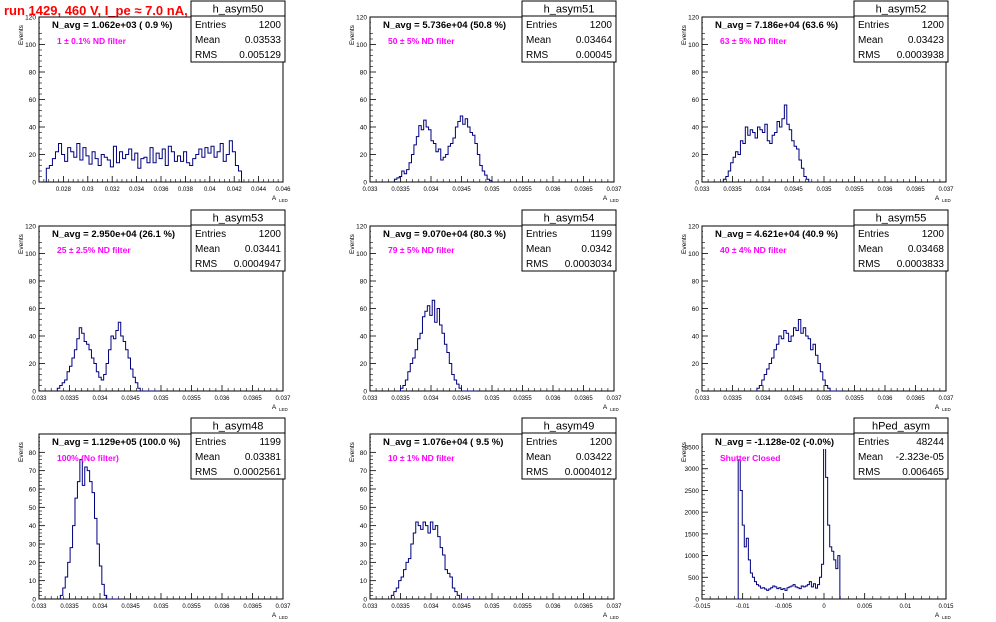  I want to click on x-tick-label: -0.01, so click(743, 607).